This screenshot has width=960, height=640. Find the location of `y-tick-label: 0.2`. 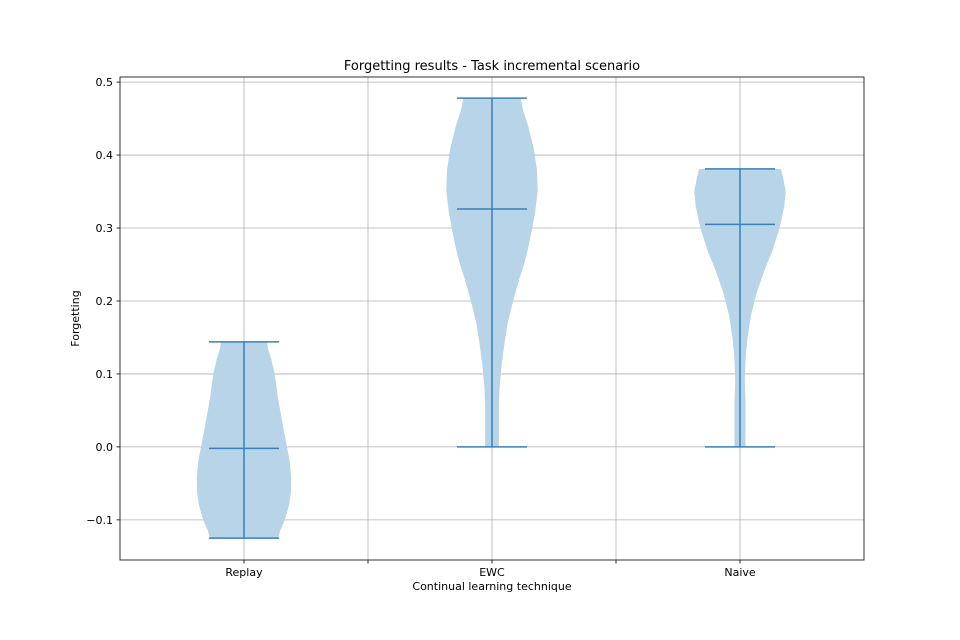

y-tick-label: 0.2 is located at coordinates (105, 301).